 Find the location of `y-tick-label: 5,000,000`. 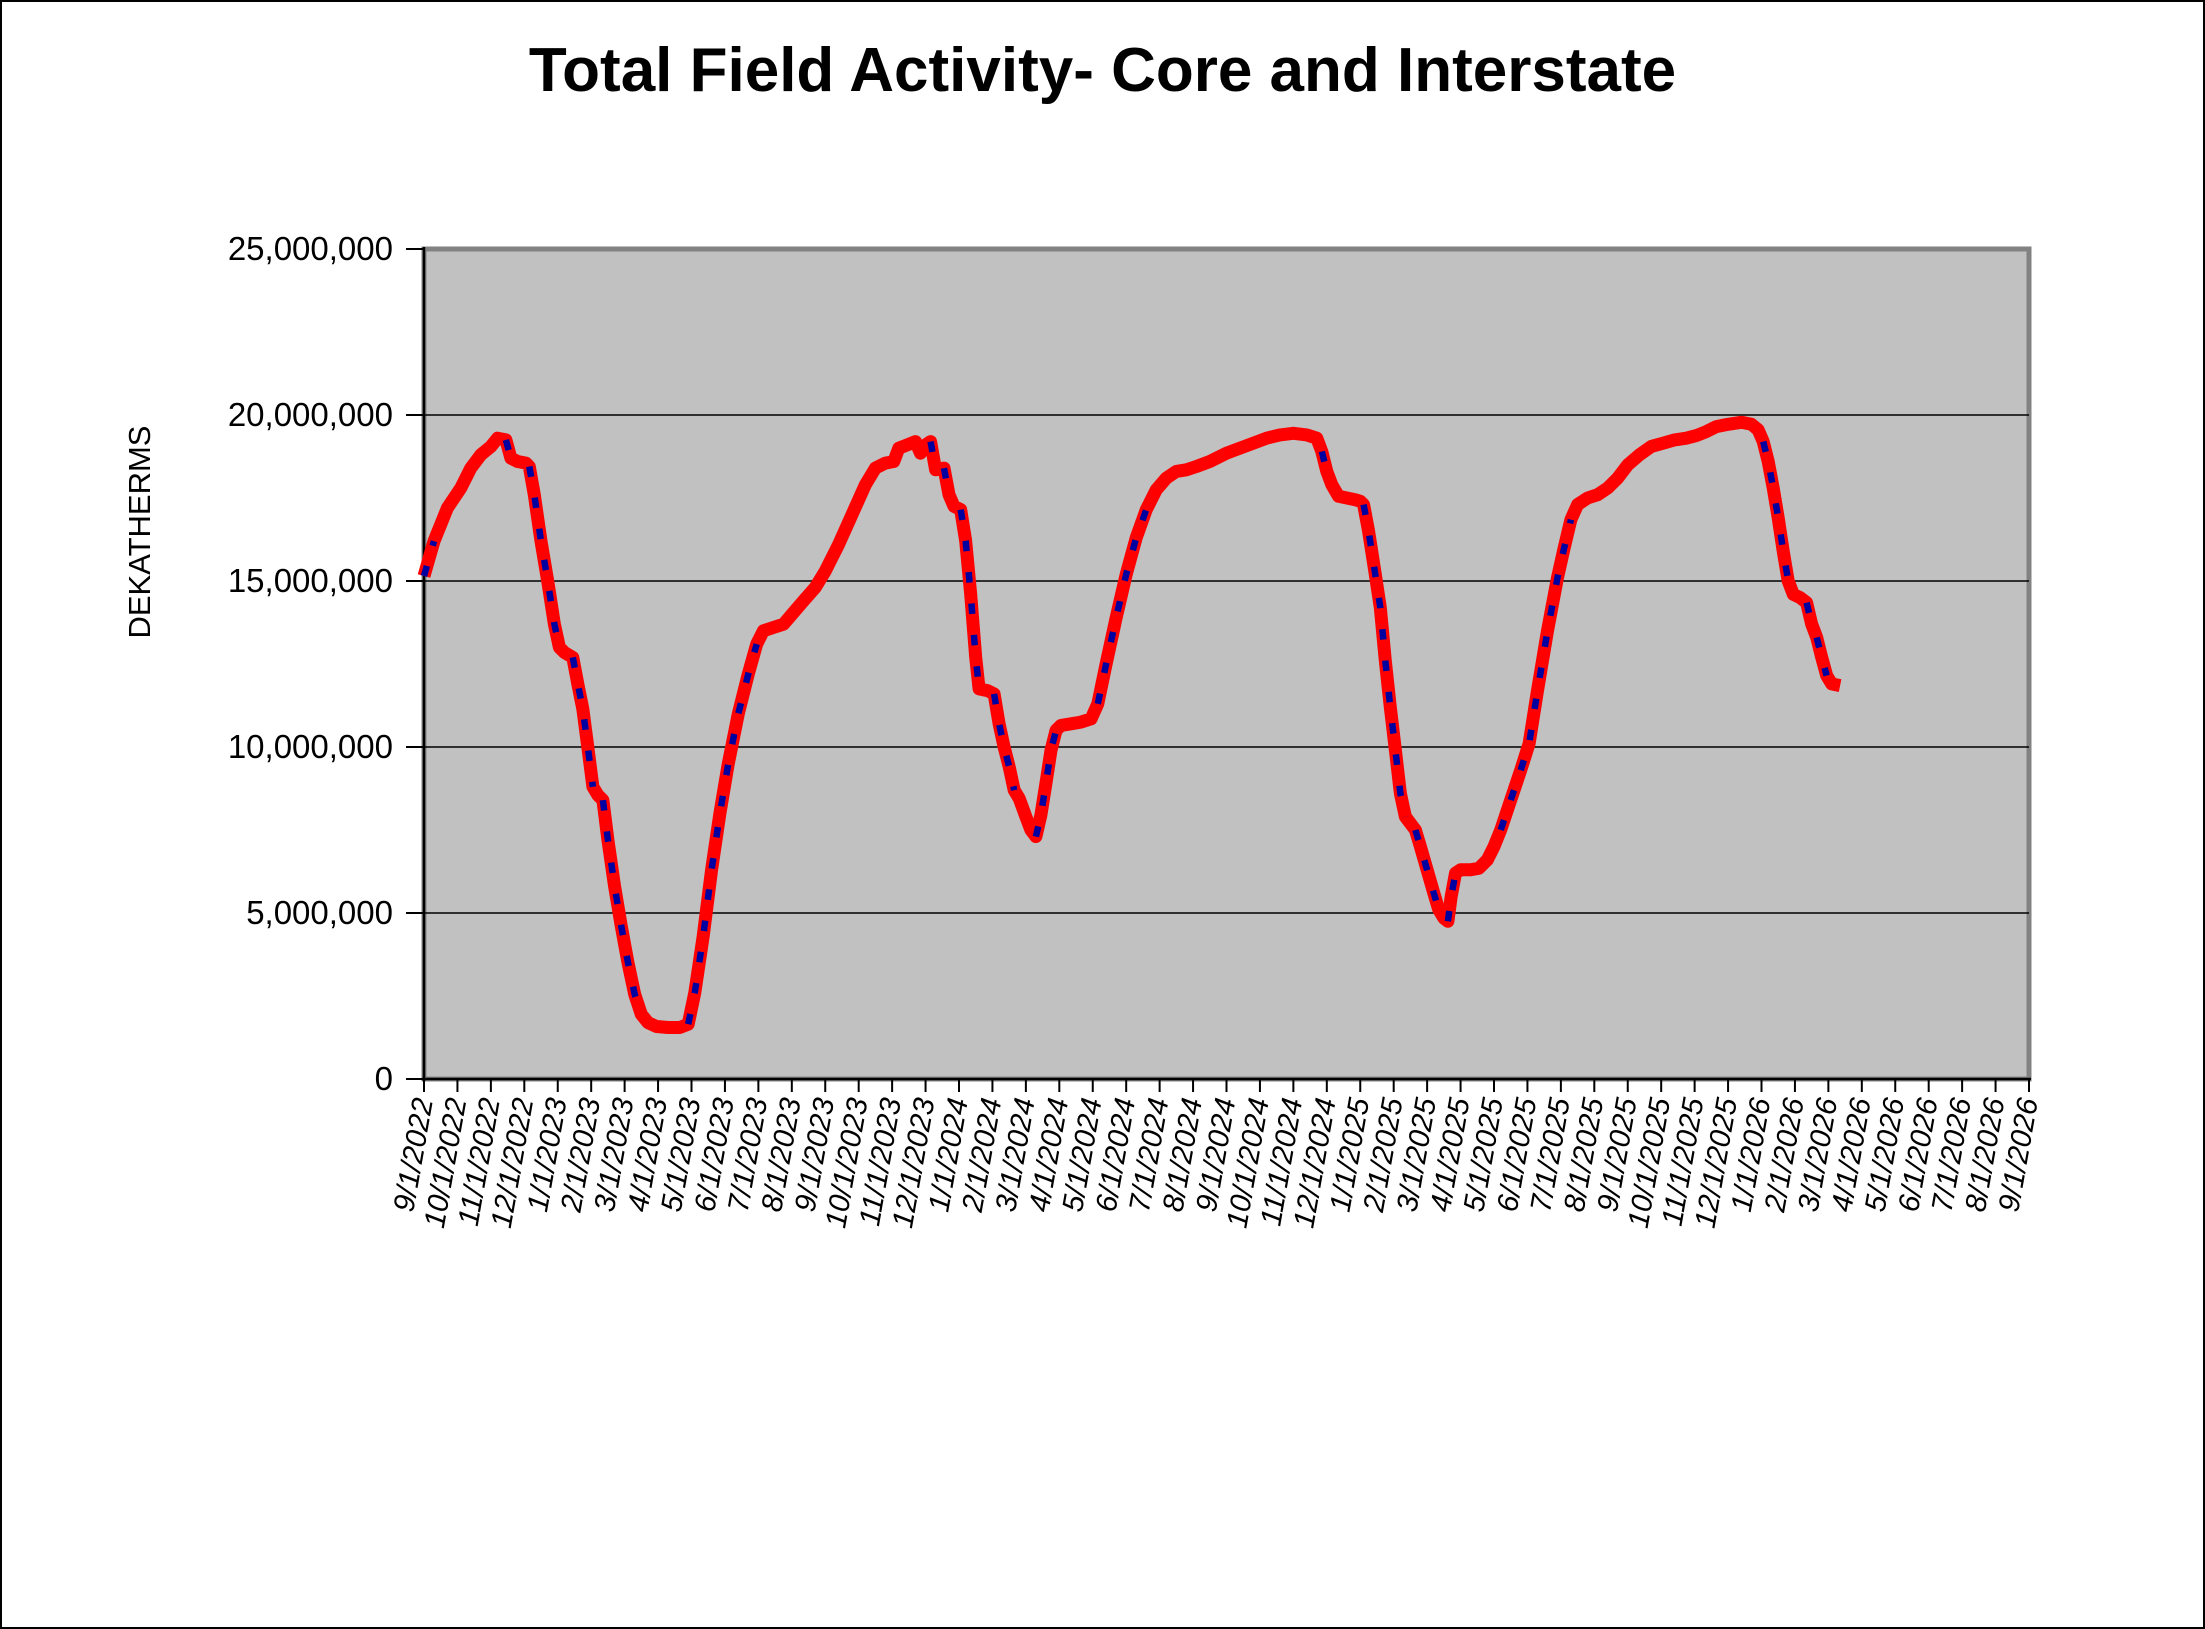

y-tick-label: 5,000,000 is located at coordinates (319, 912).